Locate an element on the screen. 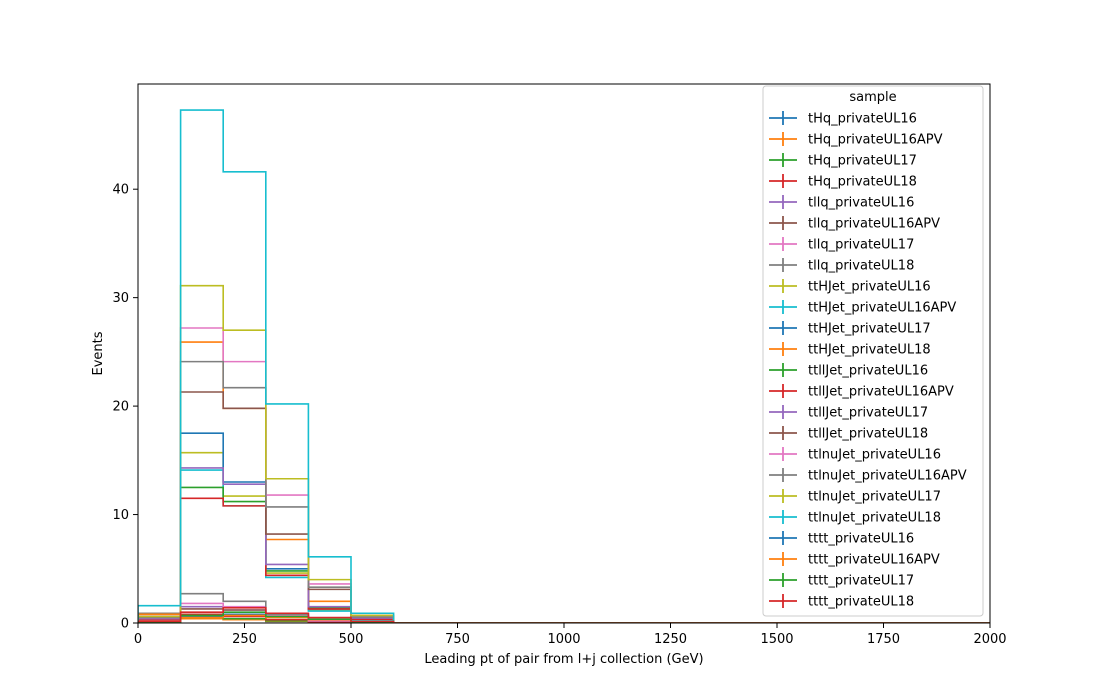 The height and width of the screenshot is (700, 1100). legend-item: tHq_privateUL18 is located at coordinates (843, 182).